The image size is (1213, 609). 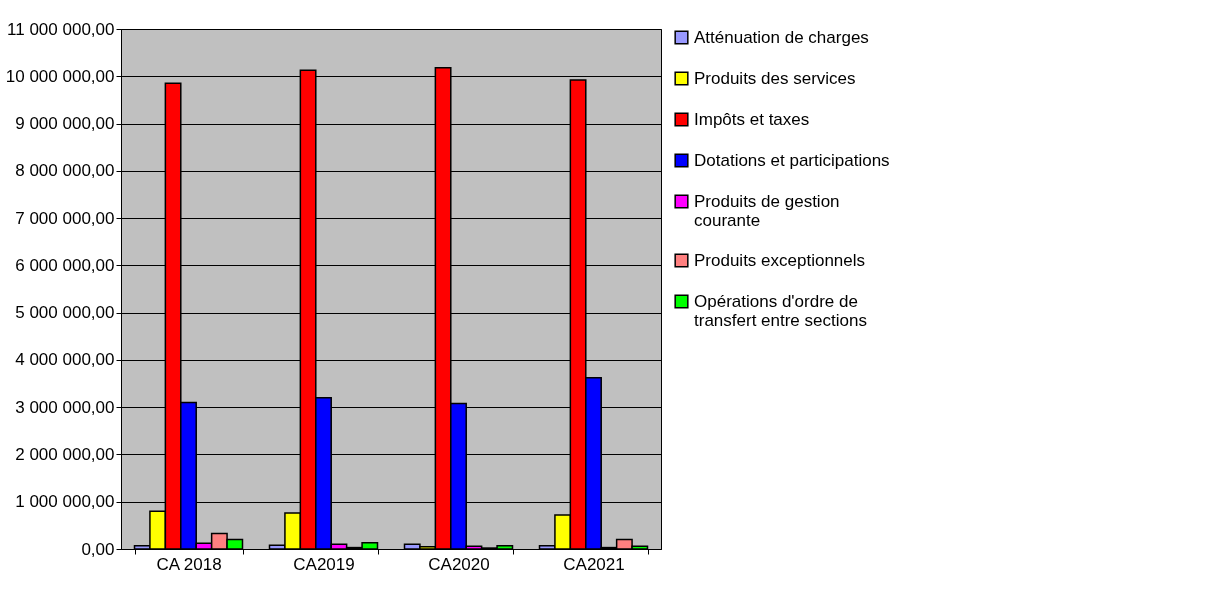 I want to click on x-tick-label: CA2021, so click(x=594, y=564).